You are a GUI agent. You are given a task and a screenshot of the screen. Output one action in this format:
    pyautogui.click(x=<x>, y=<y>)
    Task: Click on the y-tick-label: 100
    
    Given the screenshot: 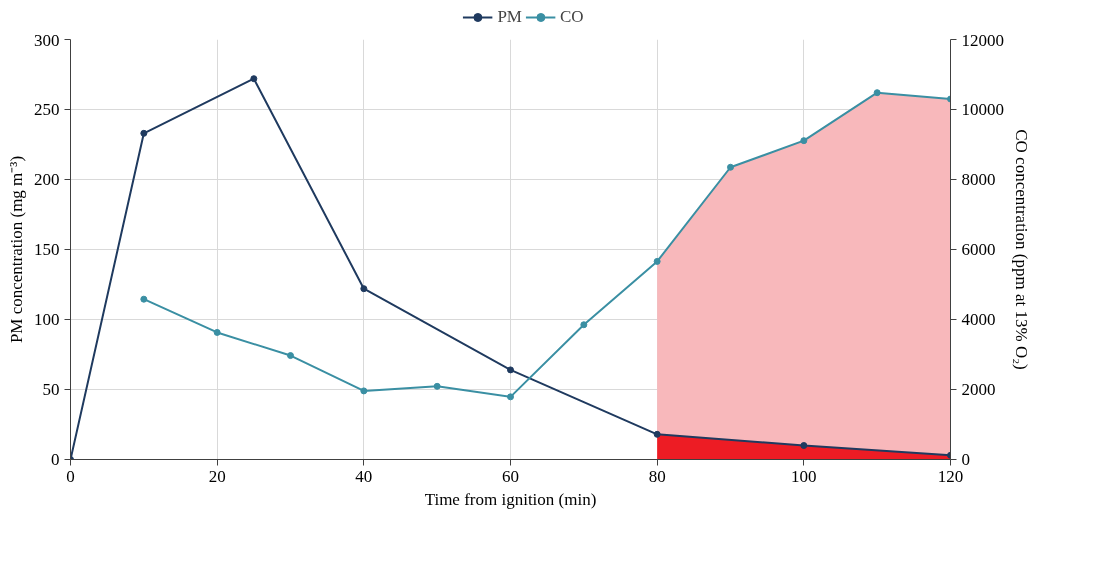 What is the action you would take?
    pyautogui.click(x=47, y=319)
    